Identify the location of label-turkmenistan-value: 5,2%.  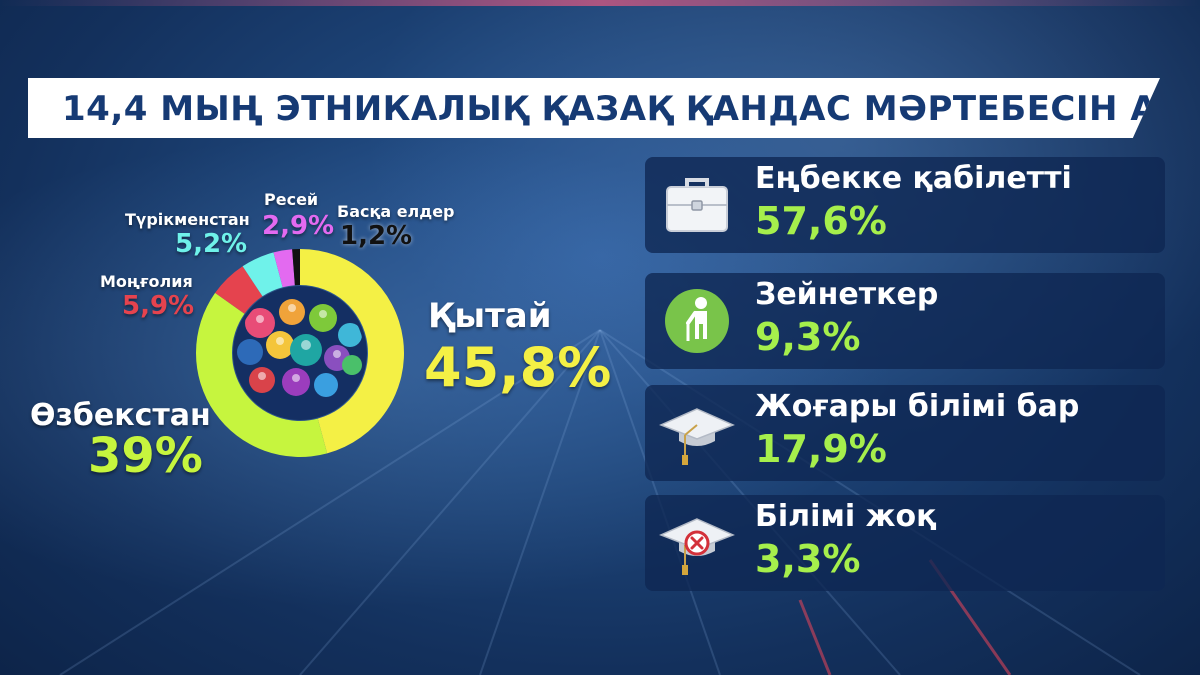
(211, 244).